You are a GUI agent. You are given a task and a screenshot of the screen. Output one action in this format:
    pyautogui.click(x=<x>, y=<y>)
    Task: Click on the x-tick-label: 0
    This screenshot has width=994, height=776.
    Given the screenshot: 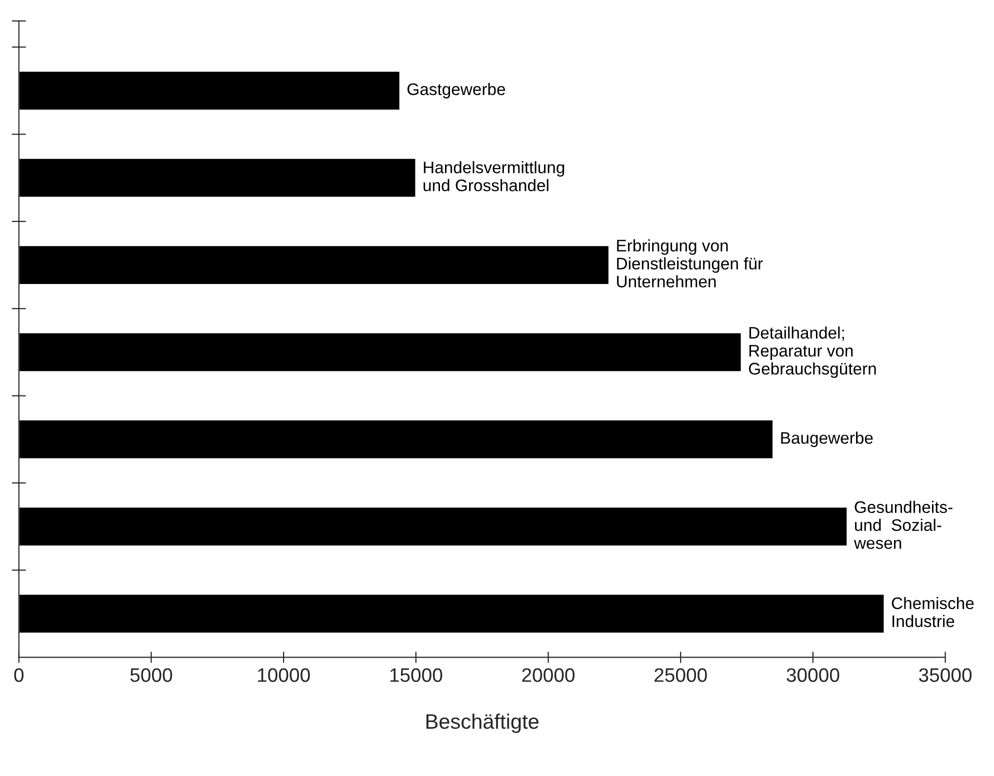 What is the action you would take?
    pyautogui.click(x=19, y=675)
    